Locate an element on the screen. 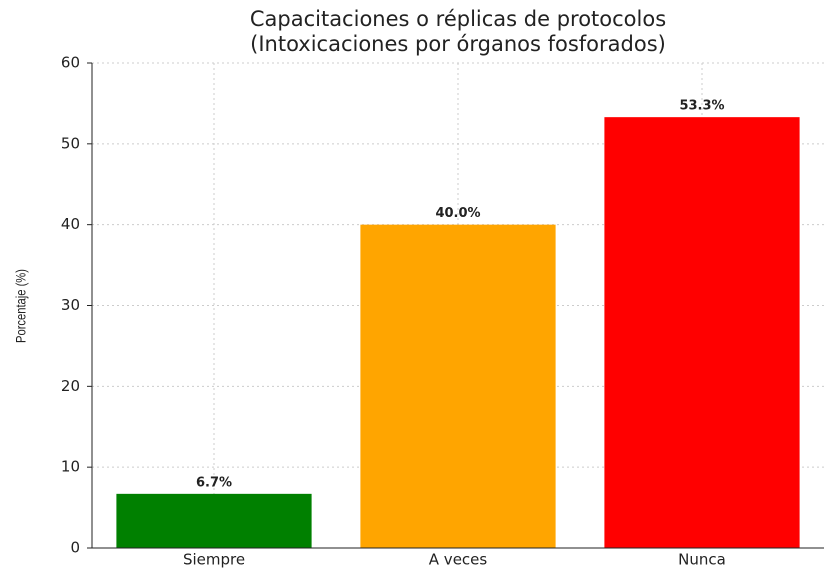 Image resolution: width=824 pixels, height=569 pixels. chart-title: (Intoxicaciones por órganos fosforados) is located at coordinates (458, 44).